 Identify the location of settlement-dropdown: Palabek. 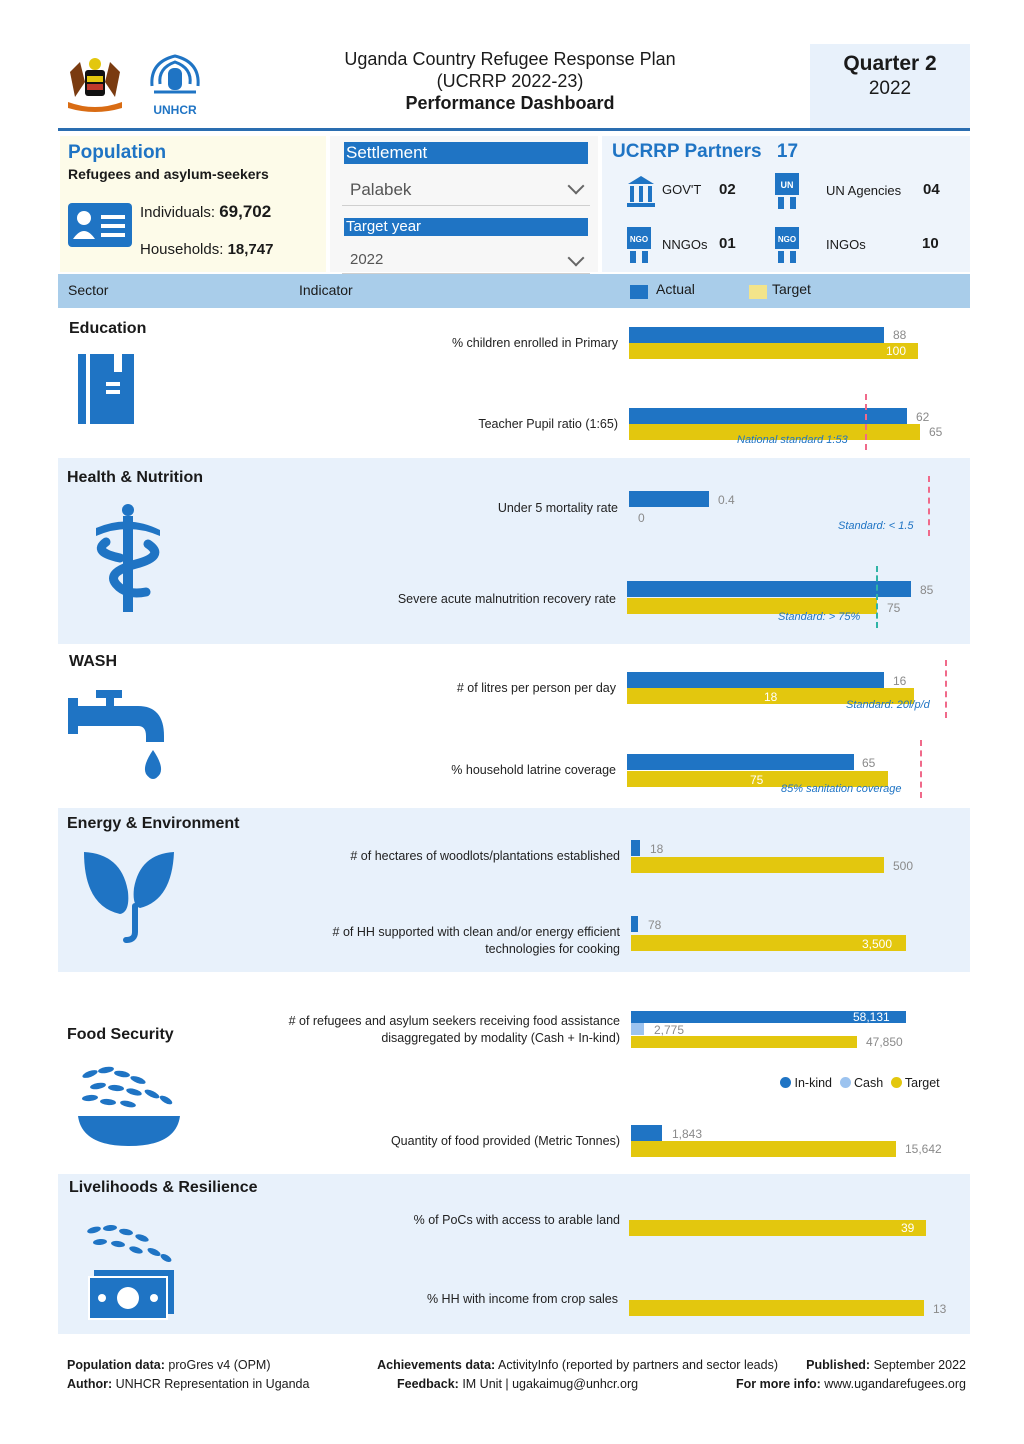
(466, 190).